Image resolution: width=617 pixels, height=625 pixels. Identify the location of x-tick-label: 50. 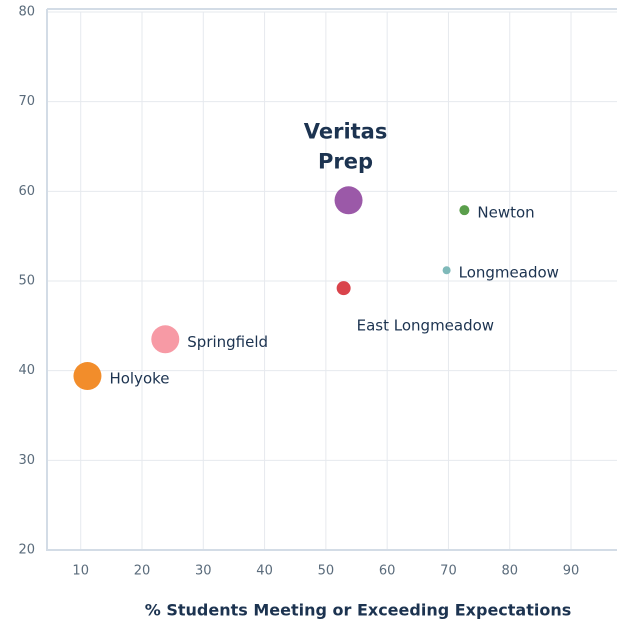
(326, 571).